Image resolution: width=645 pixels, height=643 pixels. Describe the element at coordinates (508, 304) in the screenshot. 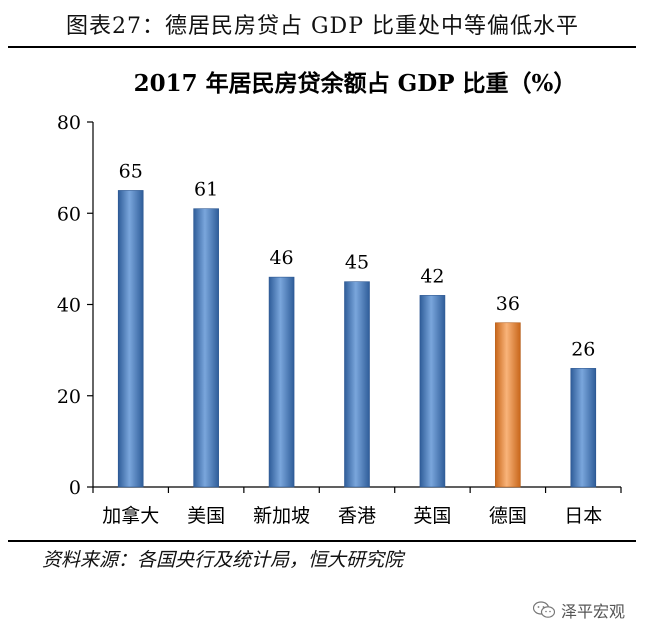

I see `data-label: 36` at that location.